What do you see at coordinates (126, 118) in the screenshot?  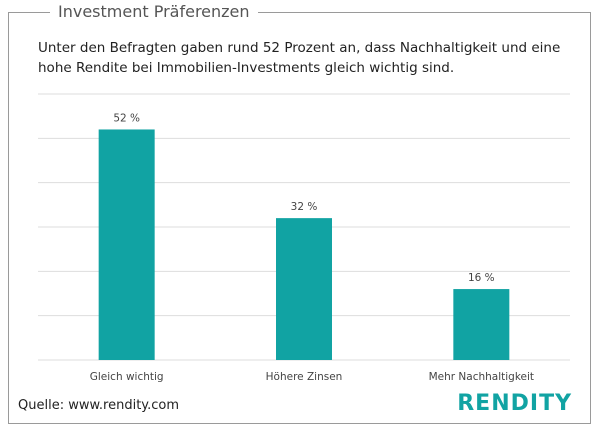 I see `value-label: 52 %` at bounding box center [126, 118].